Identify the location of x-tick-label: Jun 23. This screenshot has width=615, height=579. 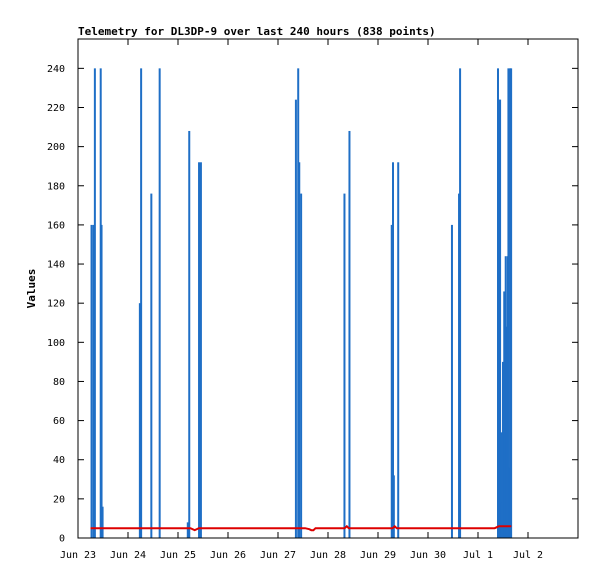
(78, 555).